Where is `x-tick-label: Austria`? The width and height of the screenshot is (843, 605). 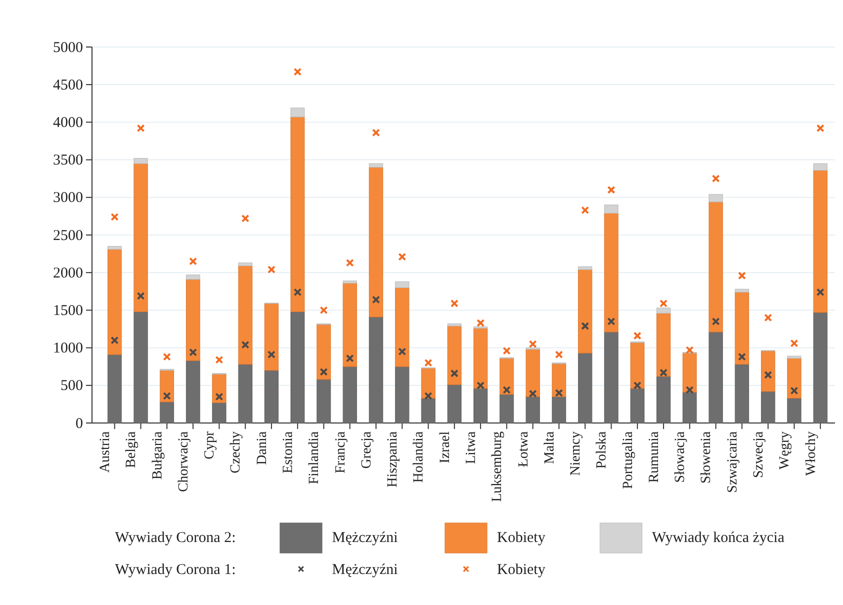
x-tick-label: Austria is located at coordinates (106, 451).